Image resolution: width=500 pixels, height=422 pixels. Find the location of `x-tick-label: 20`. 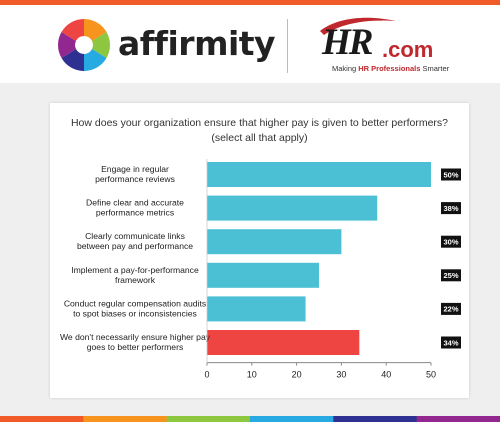

x-tick-label: 20 is located at coordinates (297, 375).